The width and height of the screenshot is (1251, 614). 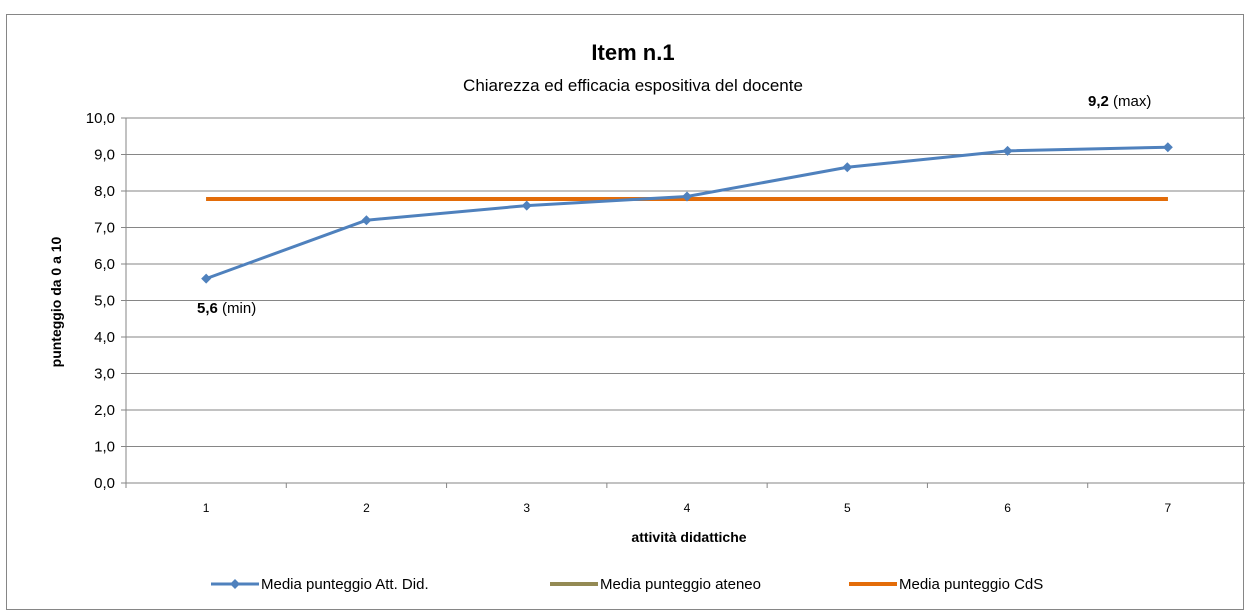 What do you see at coordinates (1168, 508) in the screenshot?
I see `x-tick-label: 7` at bounding box center [1168, 508].